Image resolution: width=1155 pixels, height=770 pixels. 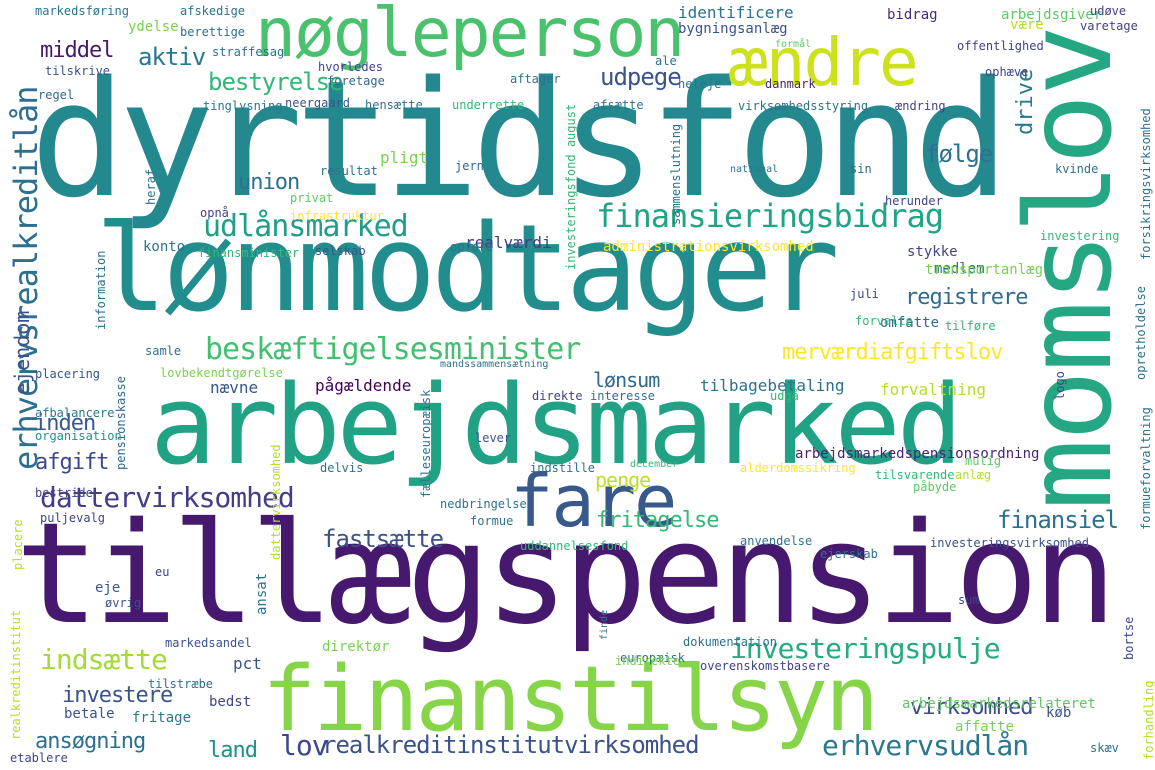 I want to click on word: nedbringelse, so click(x=483, y=504).